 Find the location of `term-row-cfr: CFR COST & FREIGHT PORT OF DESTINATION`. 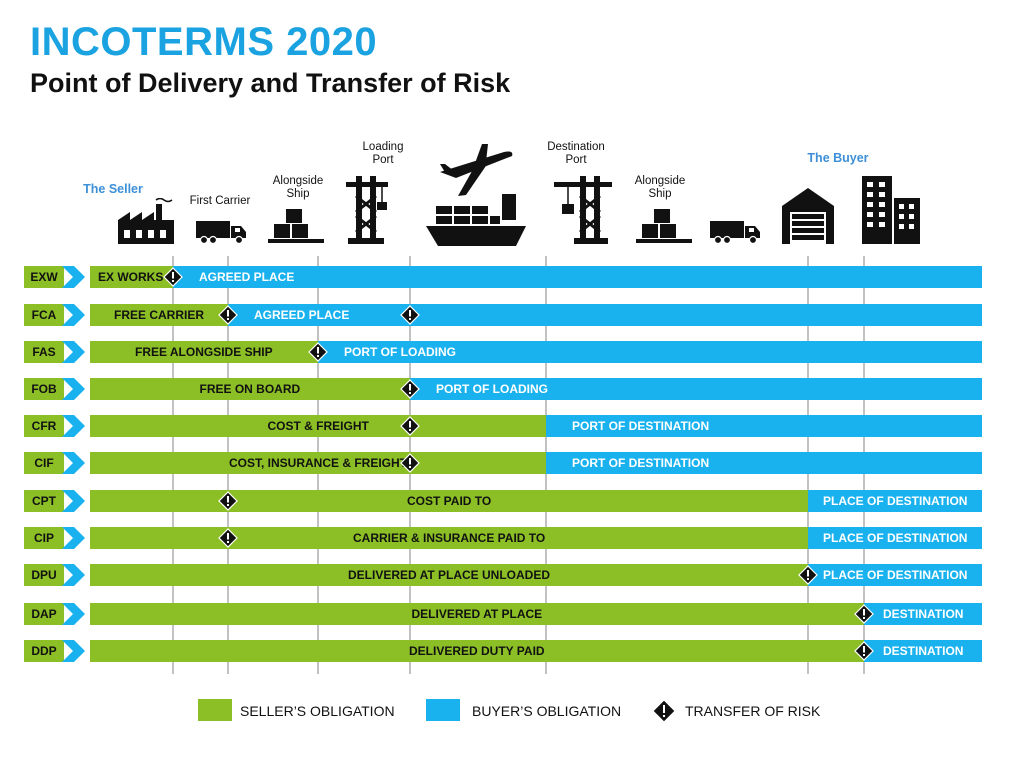

term-row-cfr: CFR COST & FREIGHT PORT OF DESTINATION is located at coordinates (512, 426).